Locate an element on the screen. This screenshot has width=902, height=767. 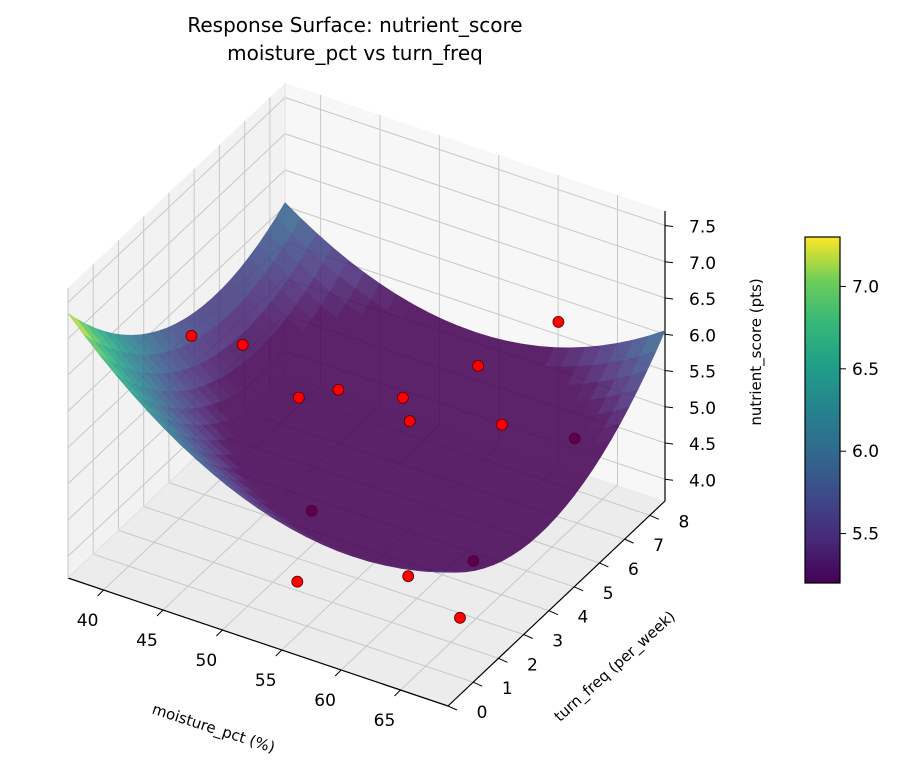
chart-title-line1: Response Surface: nutrient_score is located at coordinates (354, 25).